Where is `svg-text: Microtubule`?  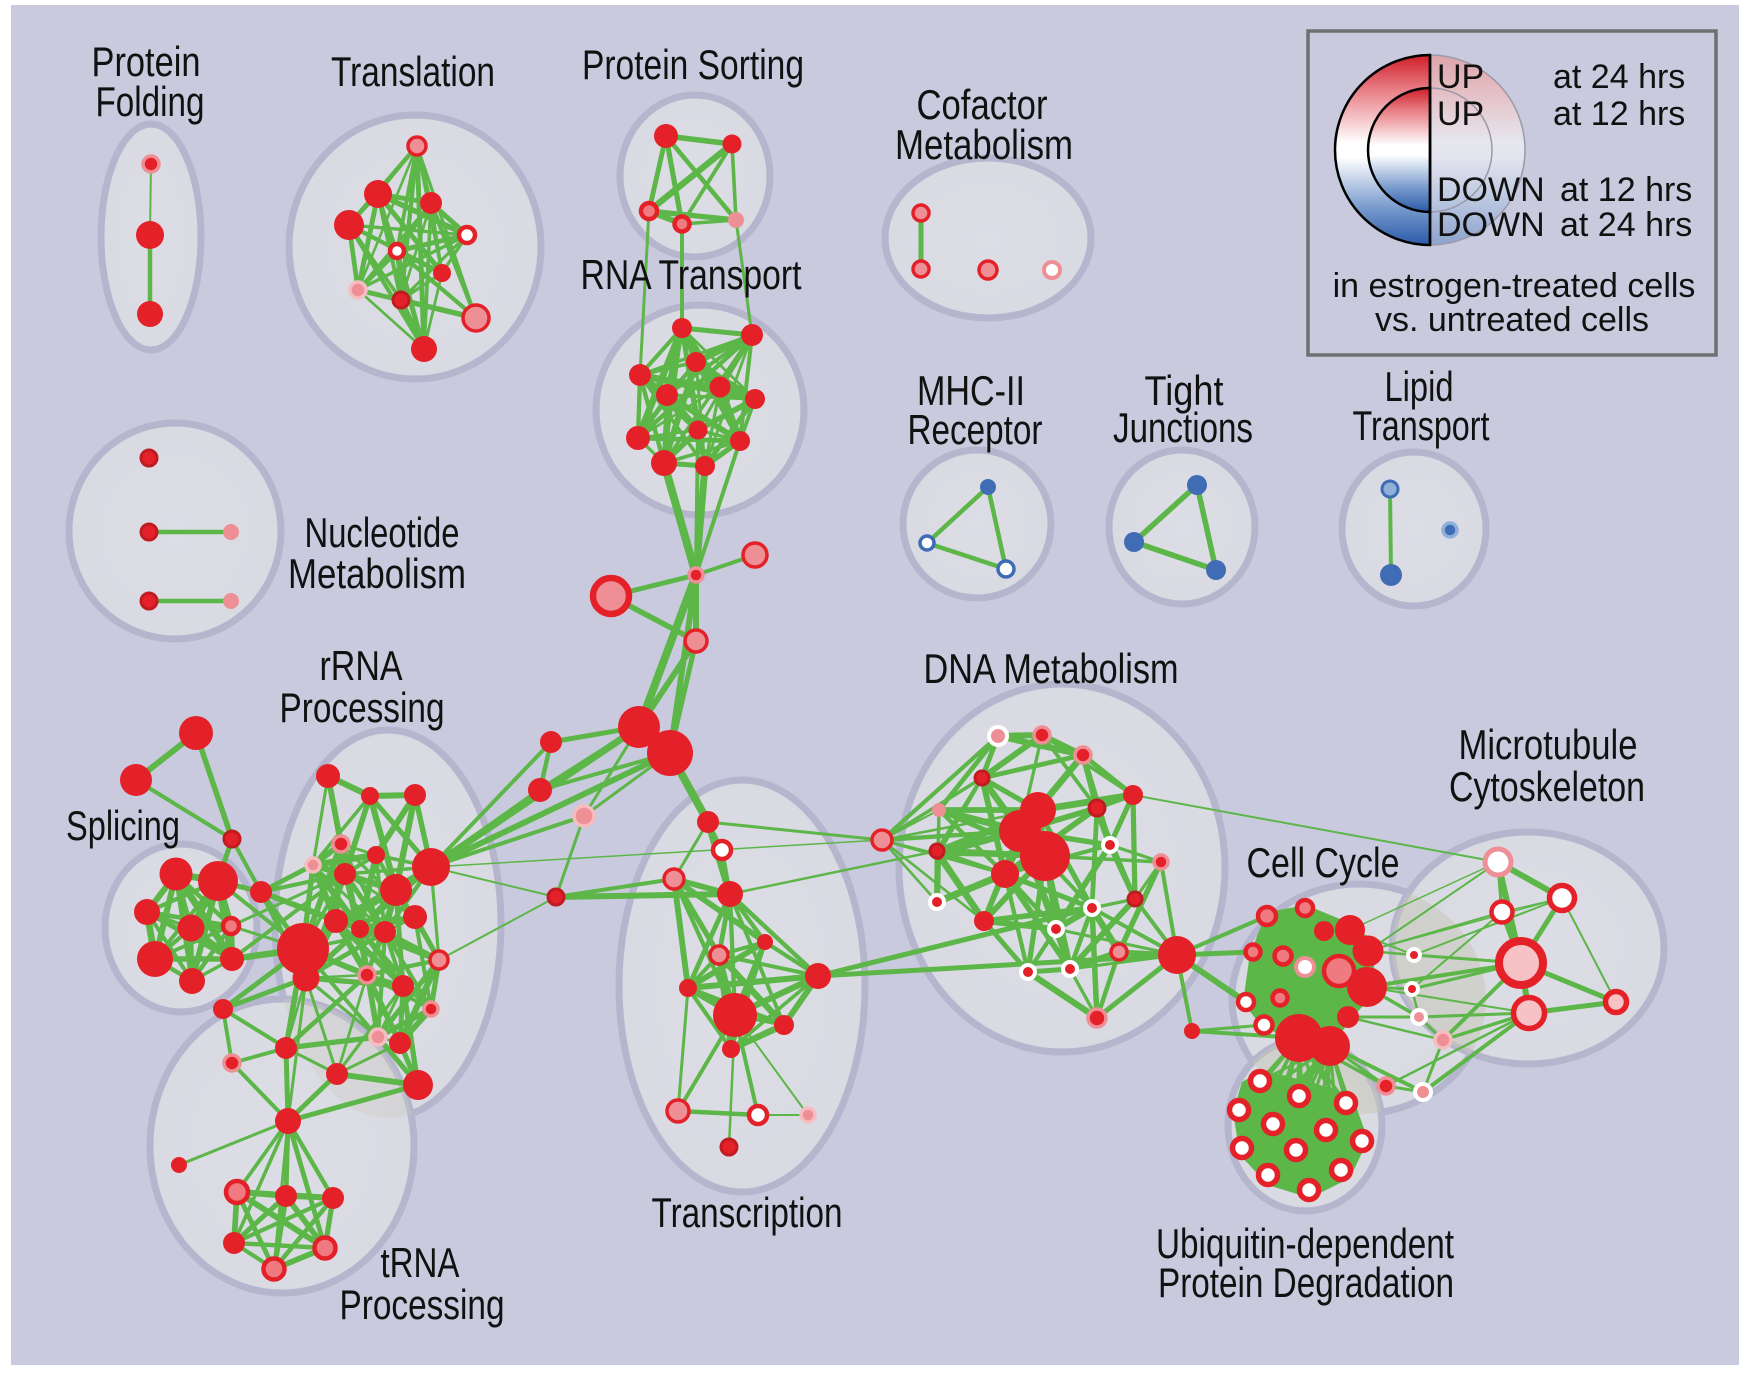
svg-text: Microtubule is located at coordinates (1548, 744).